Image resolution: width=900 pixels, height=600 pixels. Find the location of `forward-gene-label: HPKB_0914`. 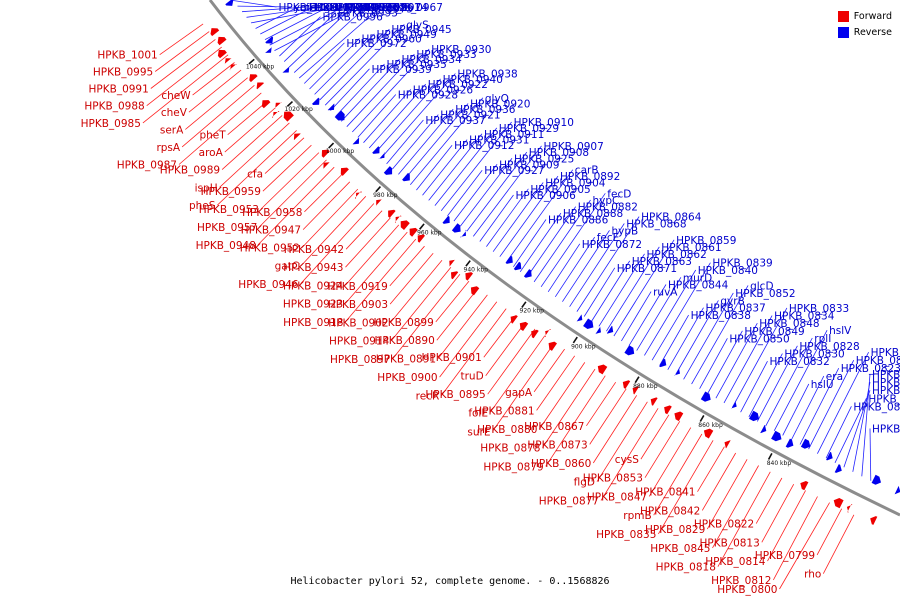

forward-gene-label: HPKB_0914 is located at coordinates (359, 342).